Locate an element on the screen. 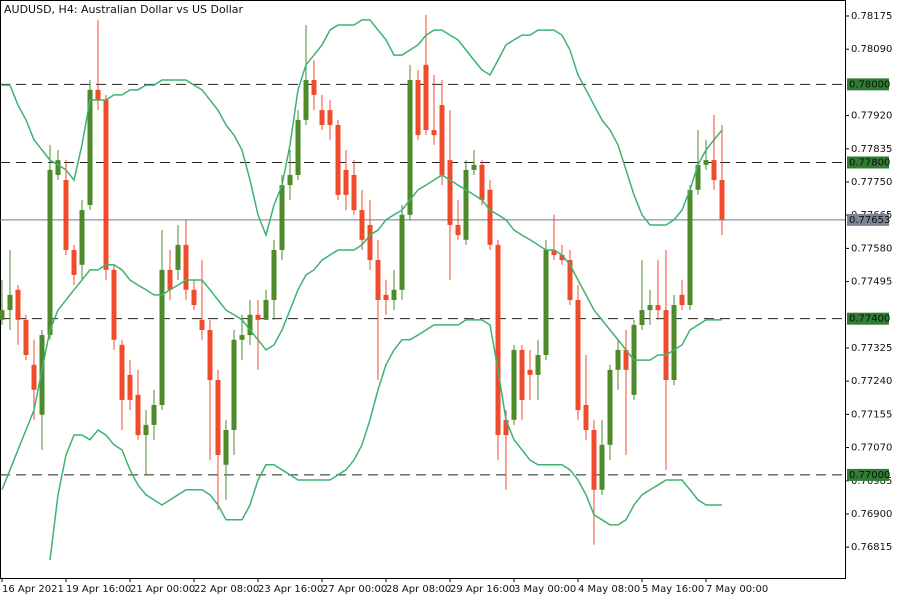 This screenshot has width=900, height=600. x-tick-label: 27 Apr 00:00 is located at coordinates (354, 589).